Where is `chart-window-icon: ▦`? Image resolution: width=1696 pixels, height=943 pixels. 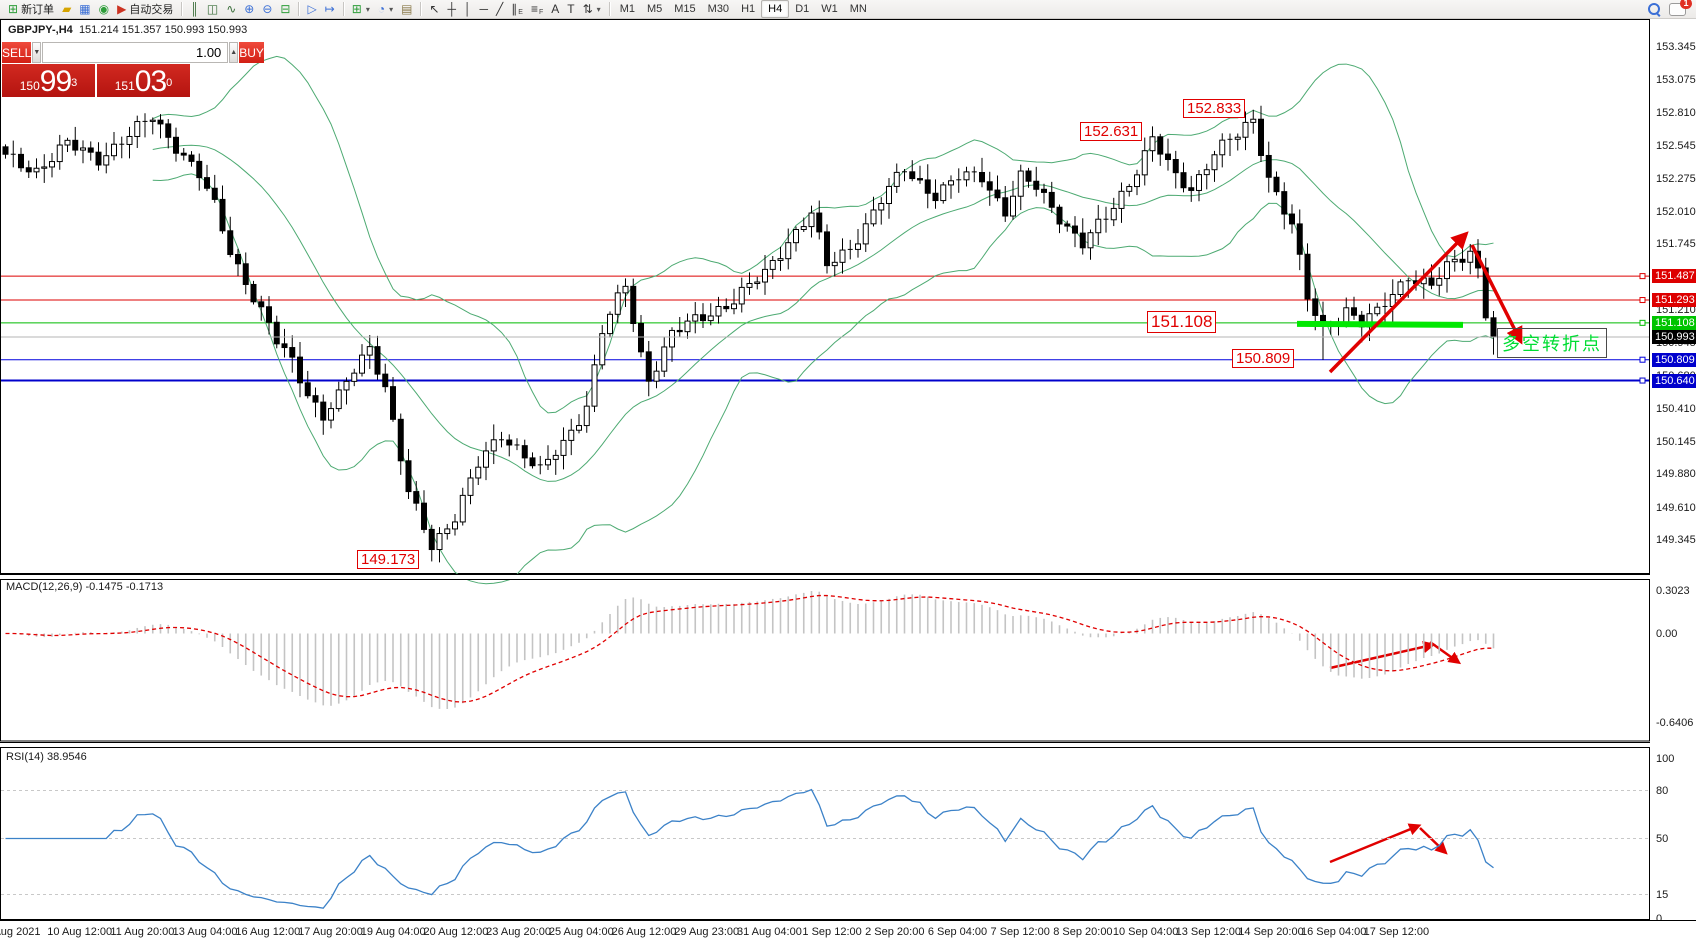
chart-window-icon: ▦ is located at coordinates (85, 9).